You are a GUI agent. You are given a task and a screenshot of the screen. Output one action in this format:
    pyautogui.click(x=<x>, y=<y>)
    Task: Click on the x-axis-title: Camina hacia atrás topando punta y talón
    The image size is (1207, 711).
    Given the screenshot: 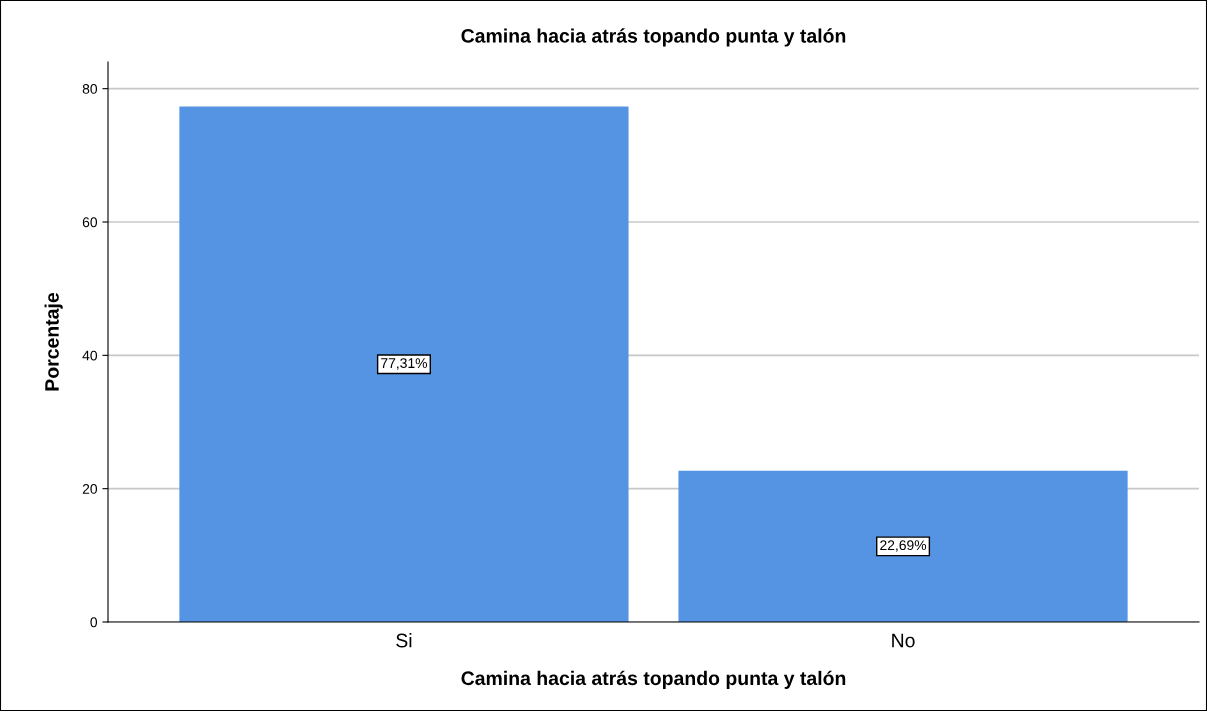 What is the action you would take?
    pyautogui.click(x=653, y=679)
    